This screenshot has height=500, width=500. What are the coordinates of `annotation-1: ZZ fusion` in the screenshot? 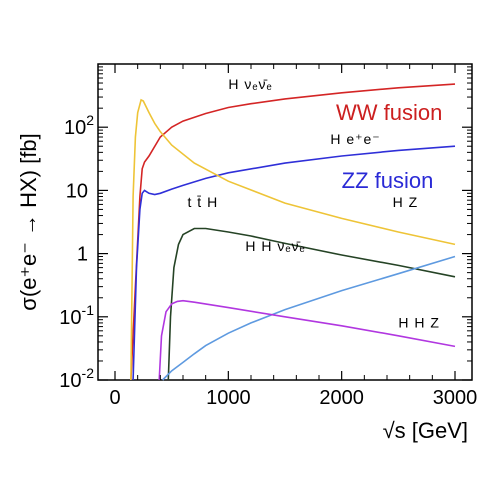 It's located at (388, 180).